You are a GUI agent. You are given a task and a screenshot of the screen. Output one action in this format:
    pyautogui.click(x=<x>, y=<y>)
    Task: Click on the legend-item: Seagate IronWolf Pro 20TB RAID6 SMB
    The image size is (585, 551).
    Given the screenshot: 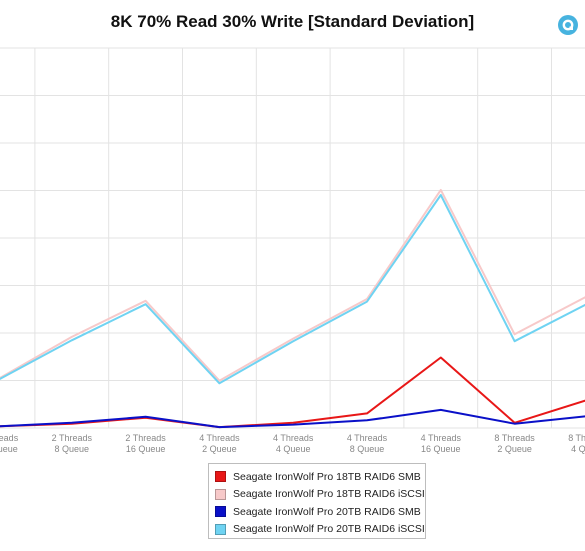 What is the action you would take?
    pyautogui.click(x=320, y=512)
    